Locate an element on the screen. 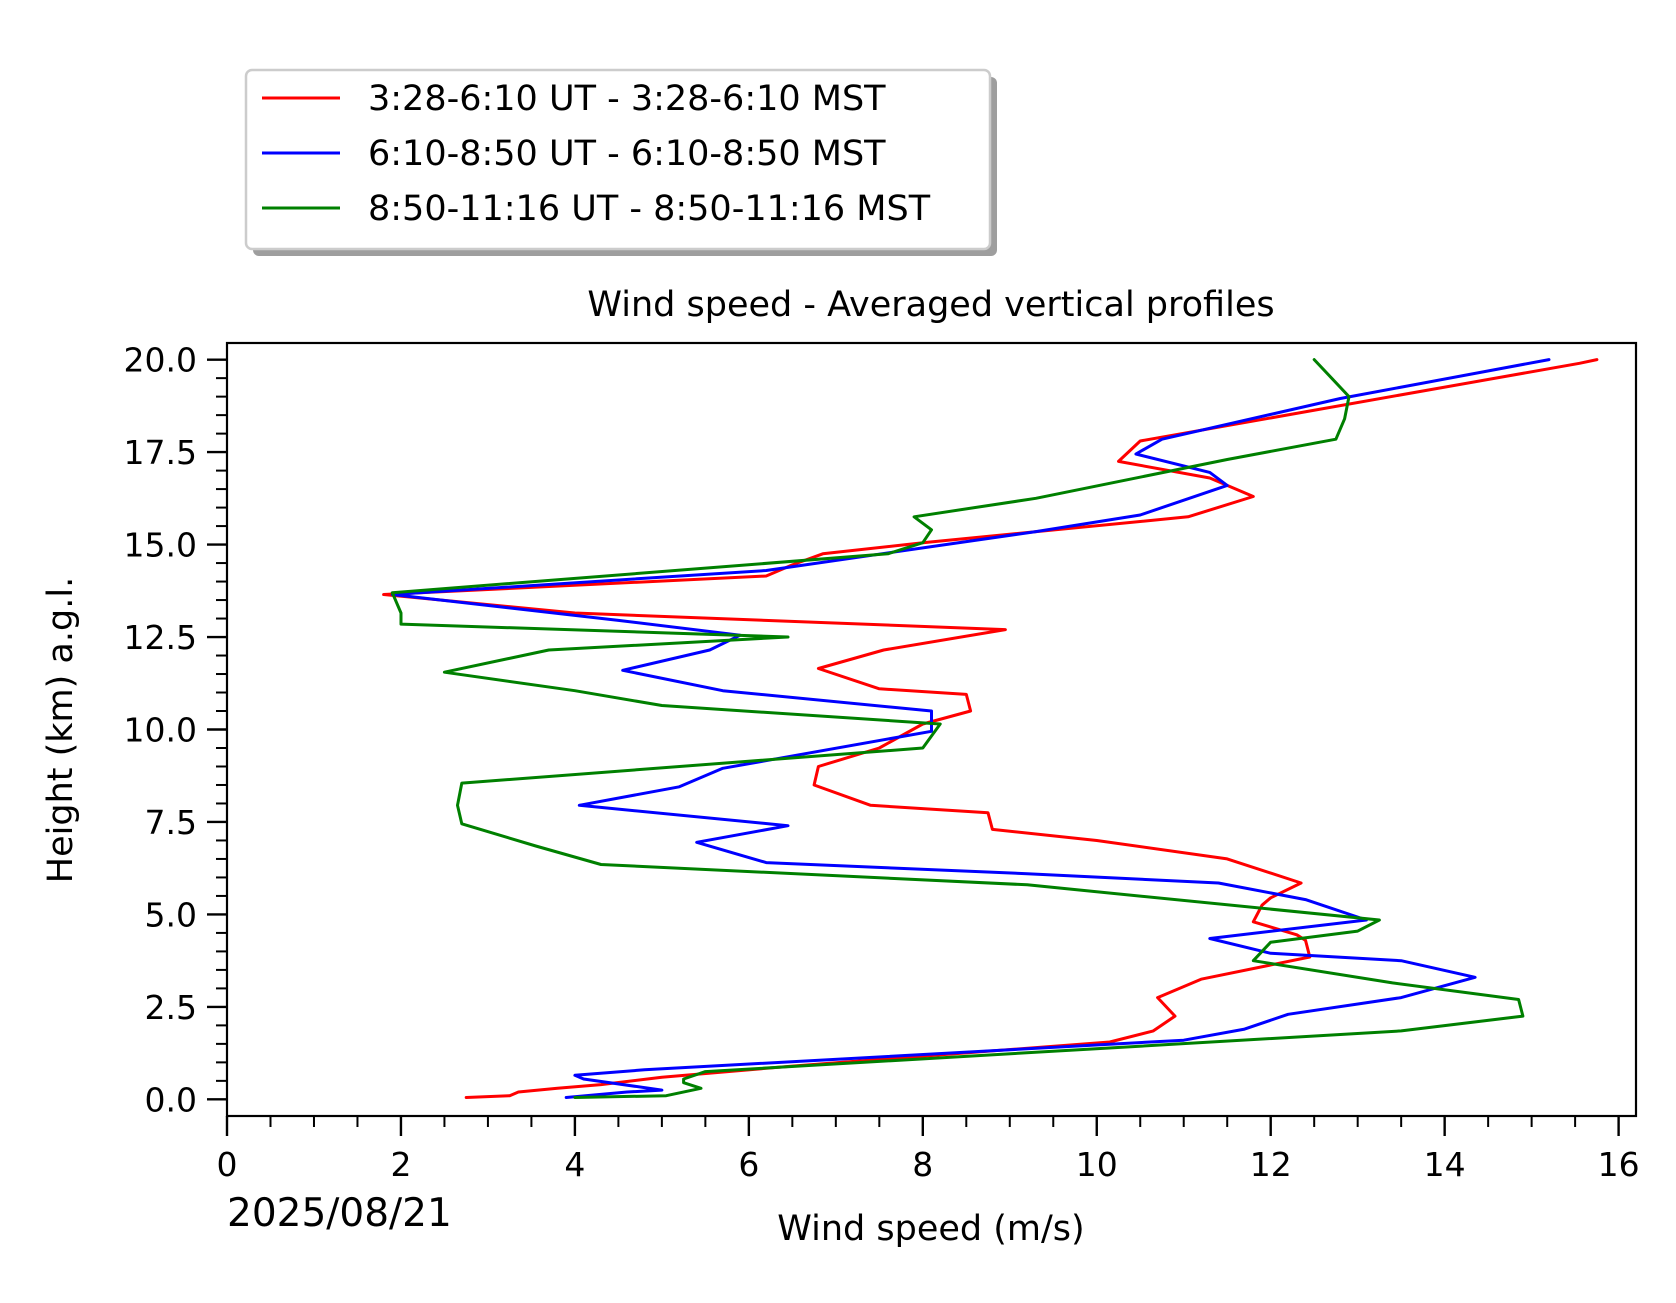  y-tick-label: 2.5 is located at coordinates (171, 1007).